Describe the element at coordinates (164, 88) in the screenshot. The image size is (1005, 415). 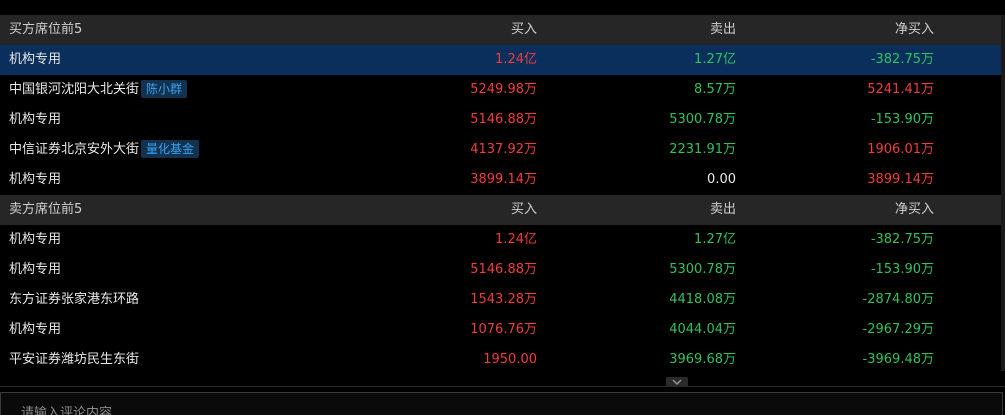
I see `trader-tag-badge: 陈小群` at that location.